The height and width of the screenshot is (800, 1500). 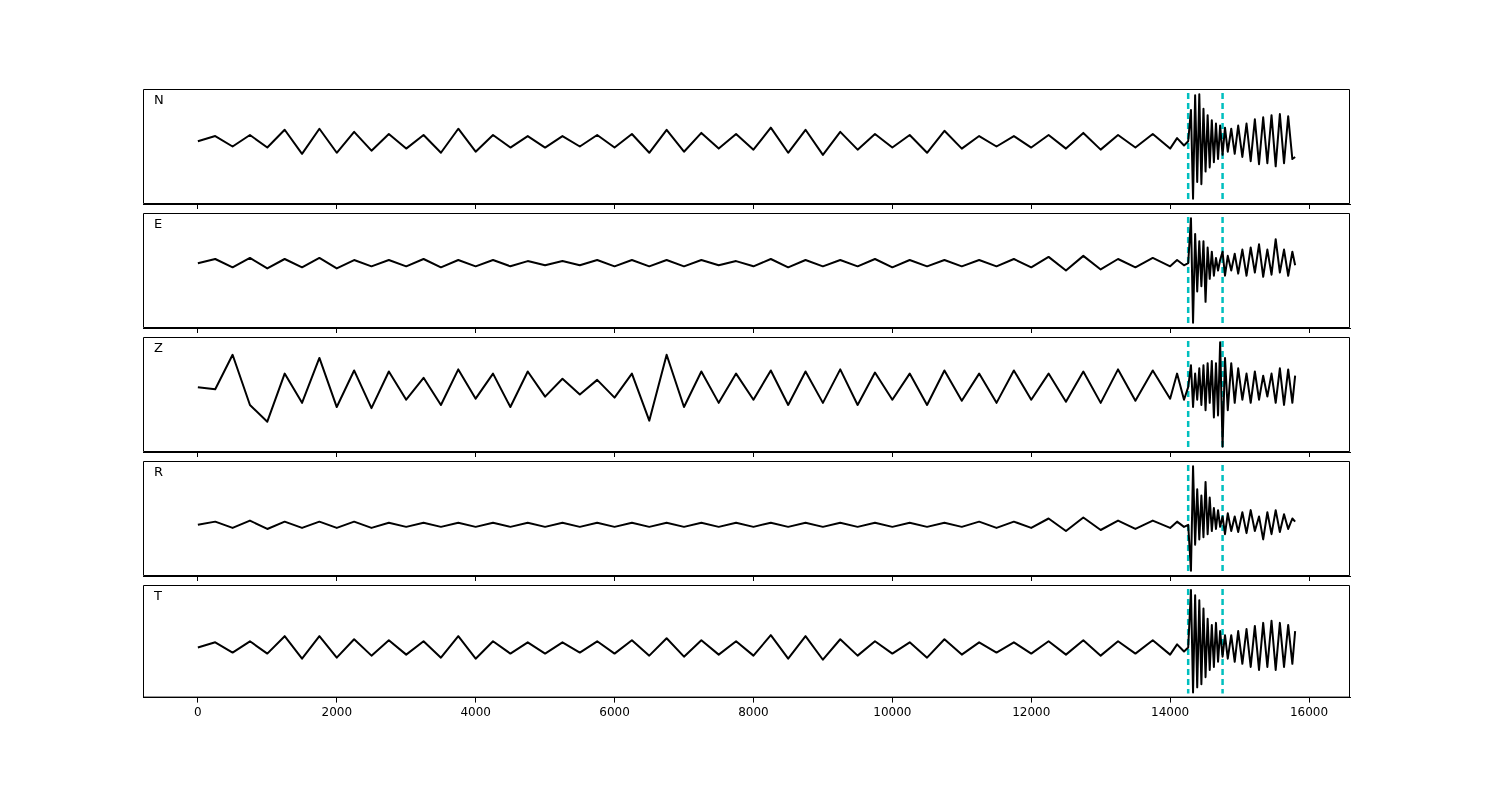 What do you see at coordinates (1170, 711) in the screenshot?
I see `x-tick-label: 14000` at bounding box center [1170, 711].